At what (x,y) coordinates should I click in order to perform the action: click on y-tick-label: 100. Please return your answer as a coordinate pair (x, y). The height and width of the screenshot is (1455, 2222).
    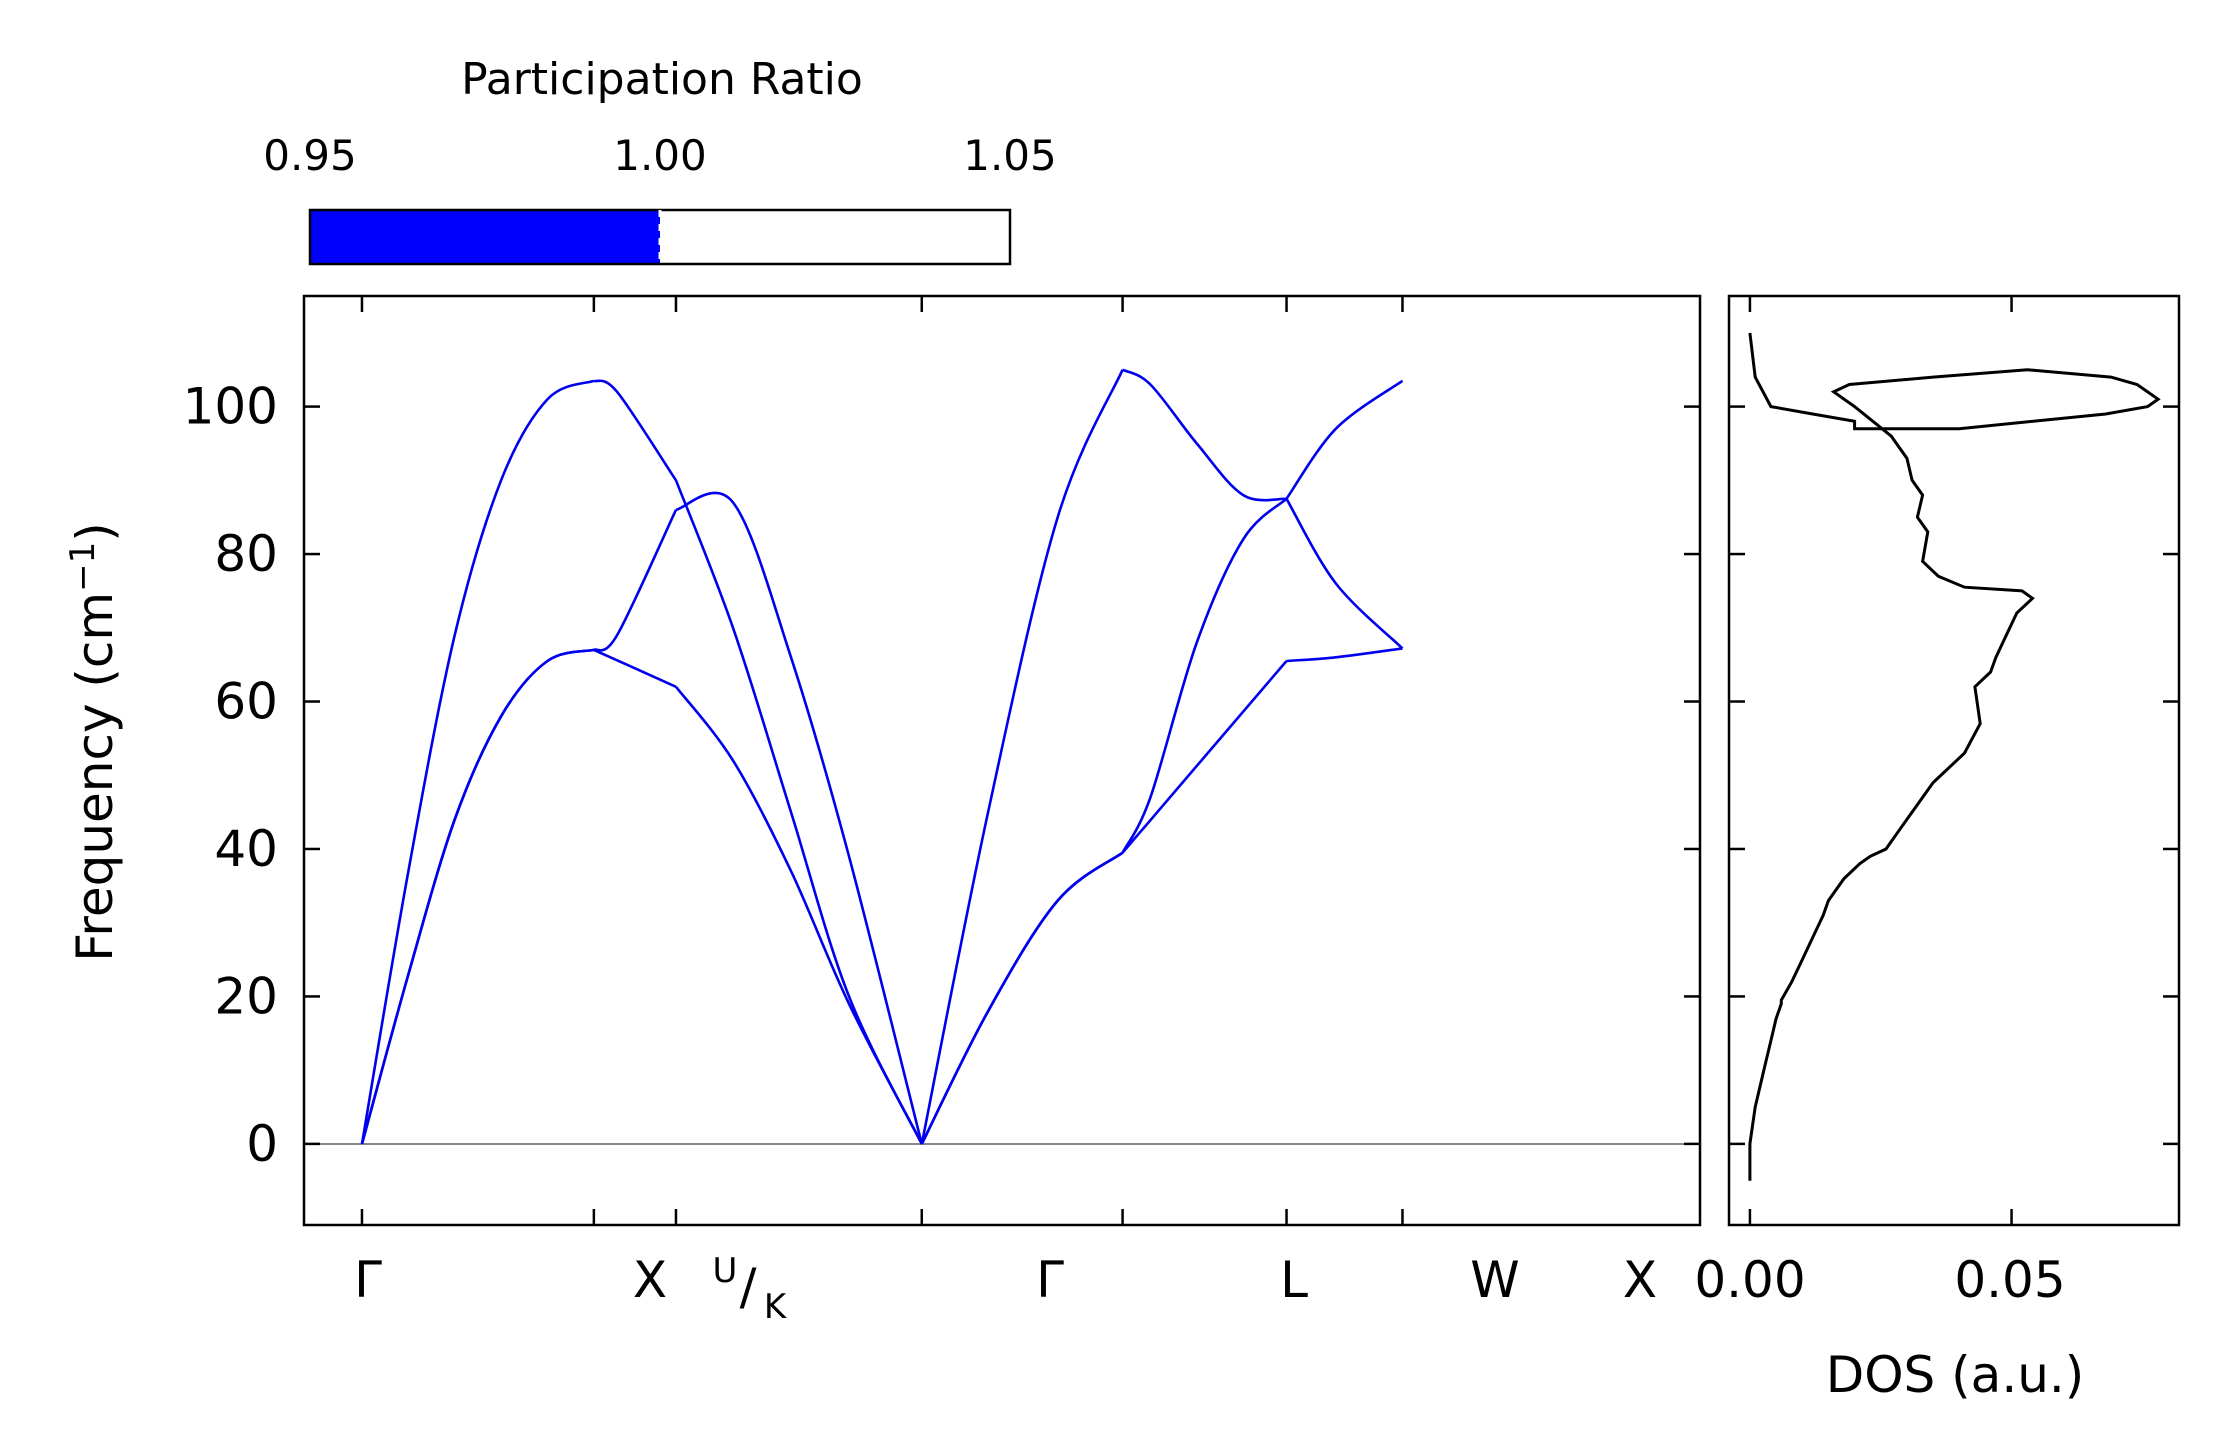
    Looking at the image, I should click on (230, 407).